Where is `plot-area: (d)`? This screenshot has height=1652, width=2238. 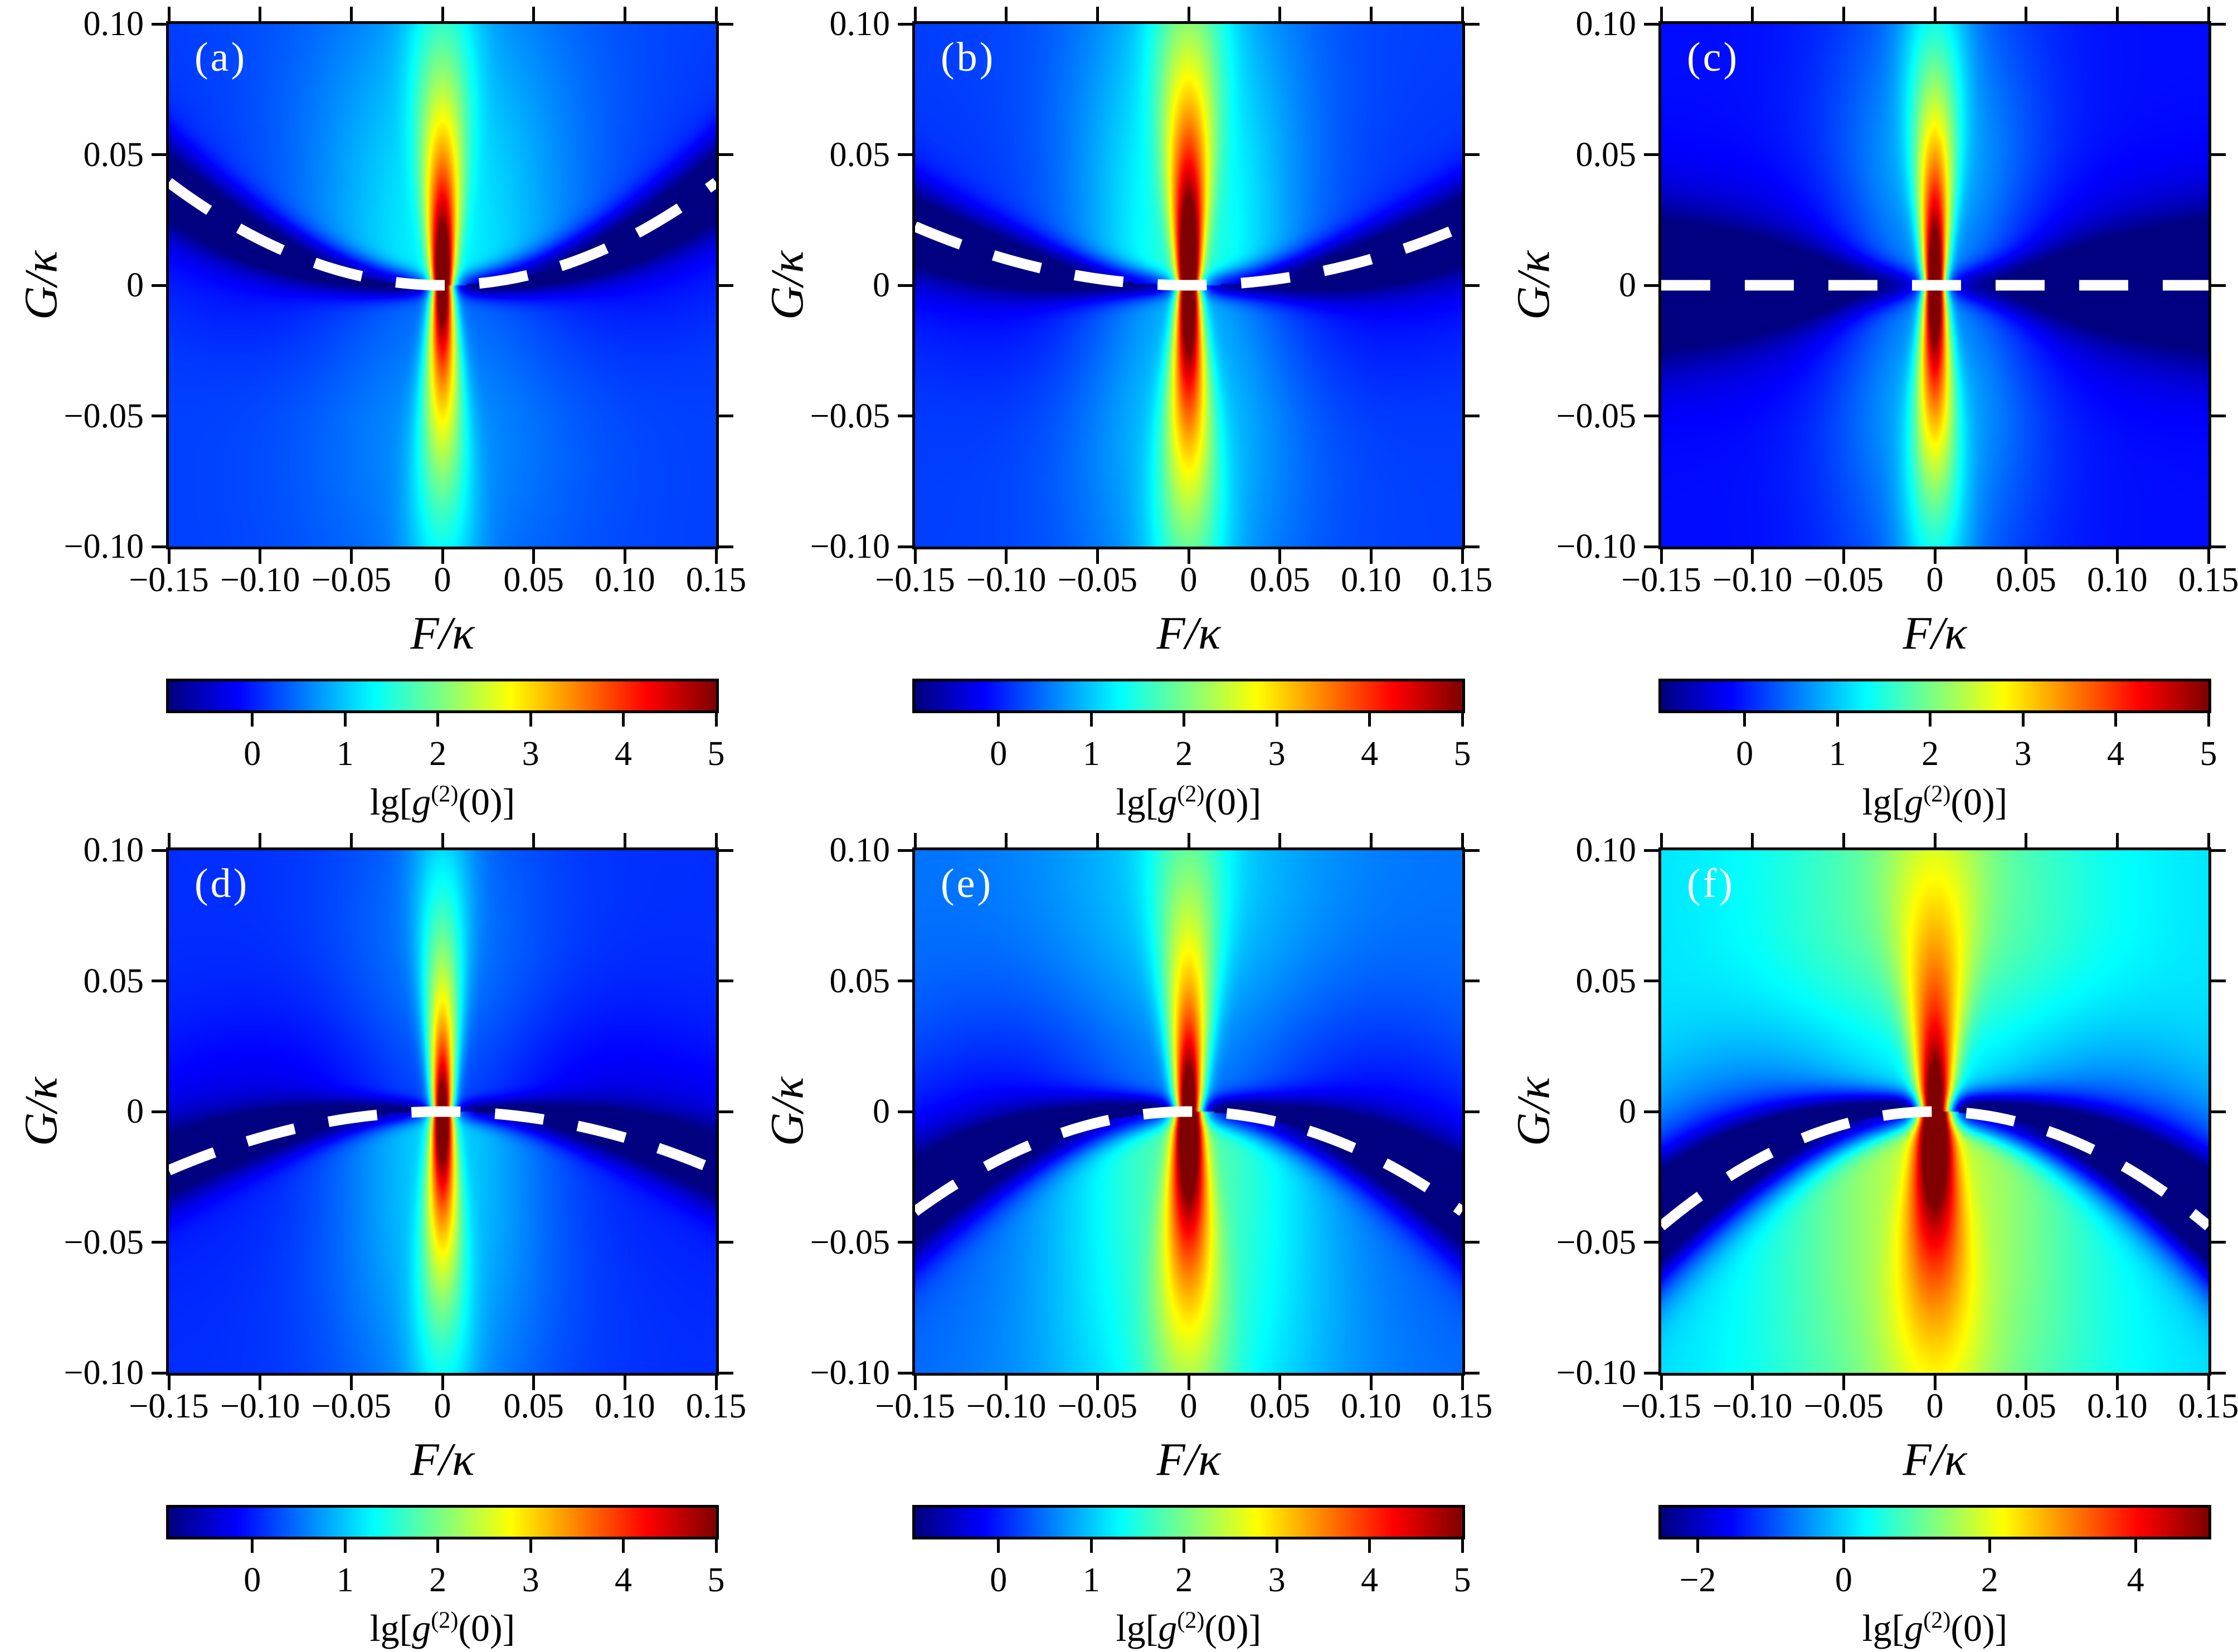 plot-area: (d) is located at coordinates (442, 1111).